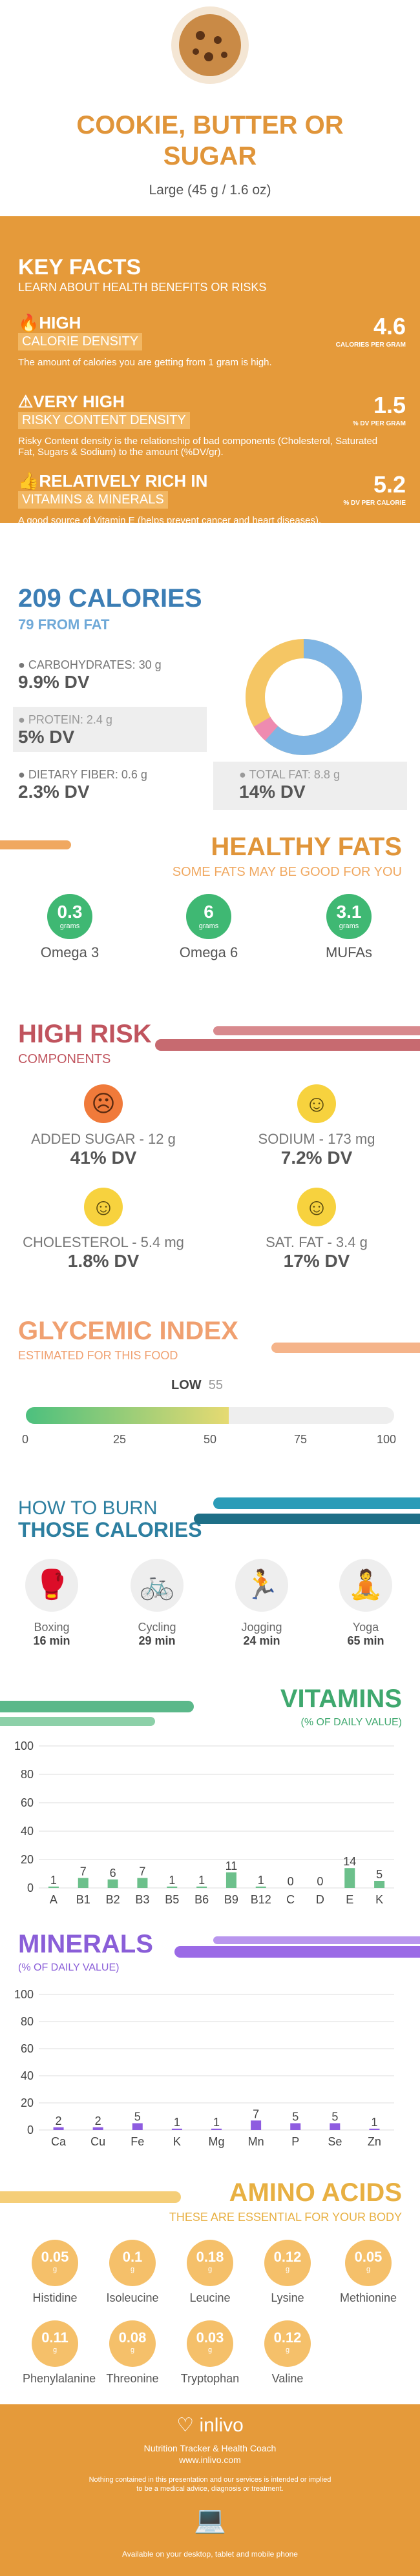 The width and height of the screenshot is (420, 2576). Describe the element at coordinates (86, 1944) in the screenshot. I see `minerals-title: MINERALS` at that location.